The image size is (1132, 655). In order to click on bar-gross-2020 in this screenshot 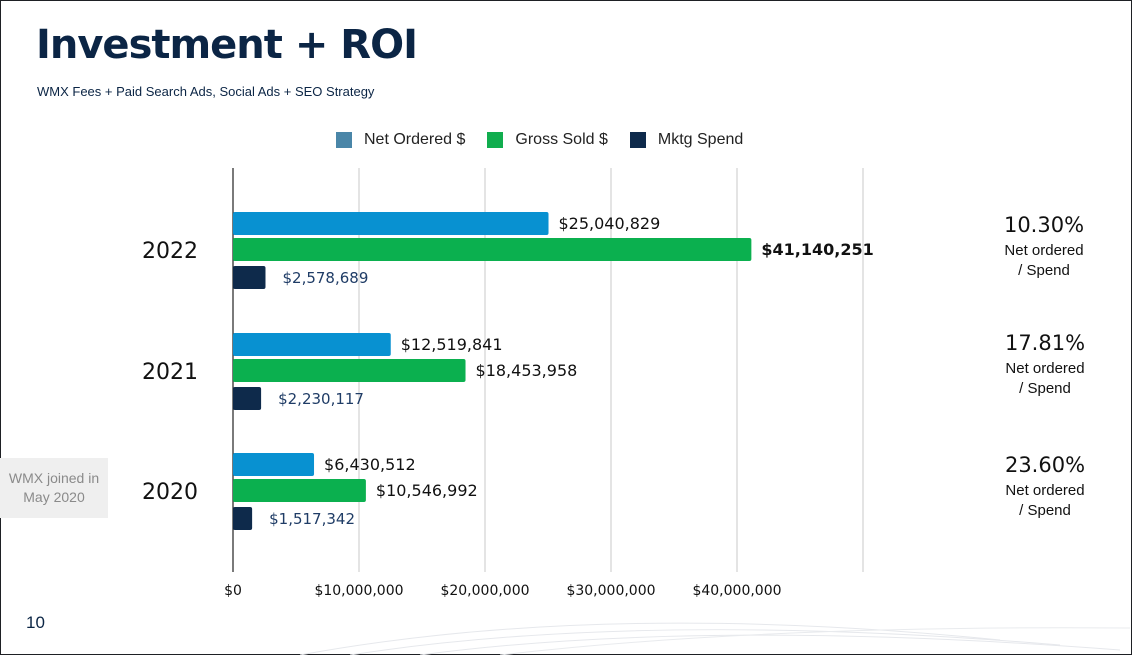, I will do `click(299, 490)`.